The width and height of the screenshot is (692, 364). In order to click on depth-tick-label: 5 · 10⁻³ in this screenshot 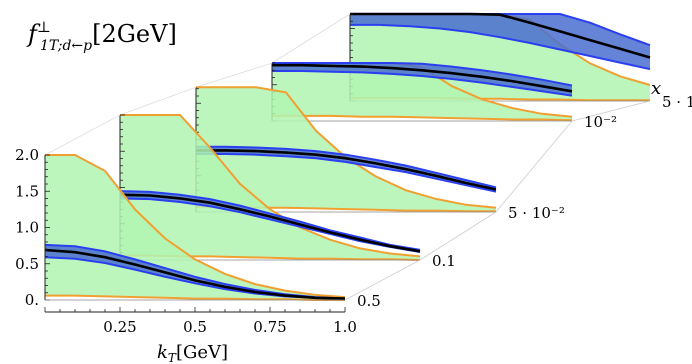, I will do `click(677, 102)`.